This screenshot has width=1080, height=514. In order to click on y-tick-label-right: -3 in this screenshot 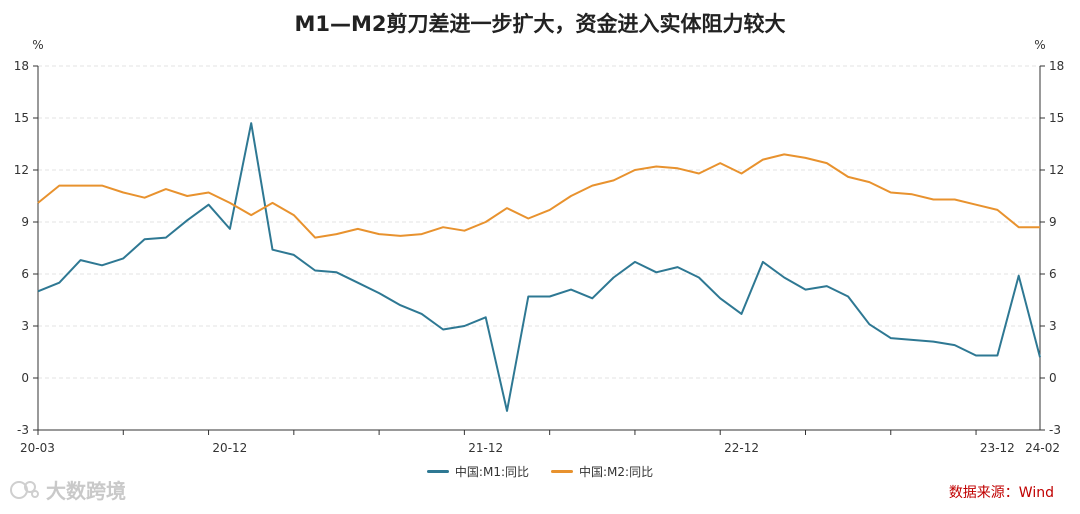, I will do `click(1055, 430)`.